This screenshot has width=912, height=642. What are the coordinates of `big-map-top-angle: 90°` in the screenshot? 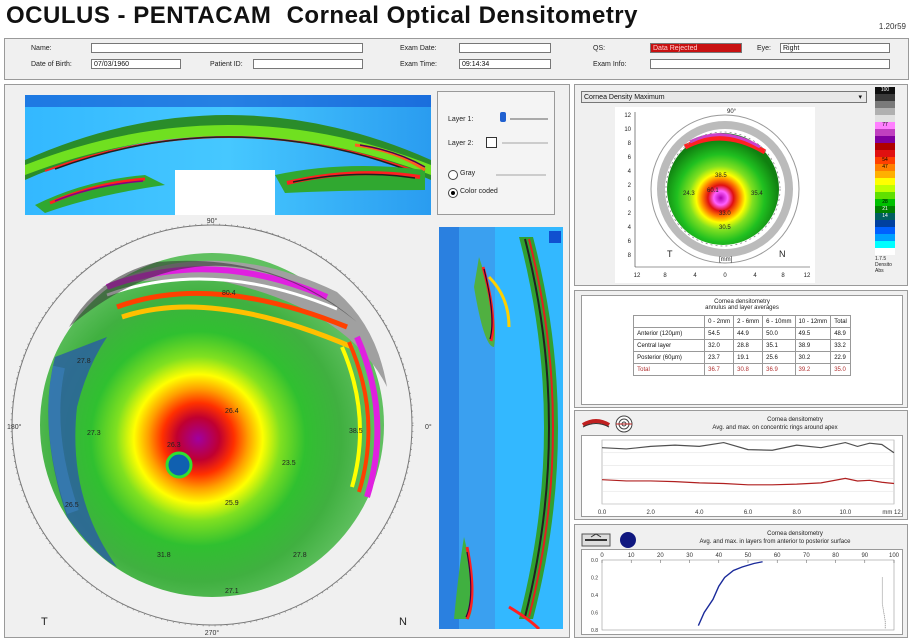 It's located at (212, 221).